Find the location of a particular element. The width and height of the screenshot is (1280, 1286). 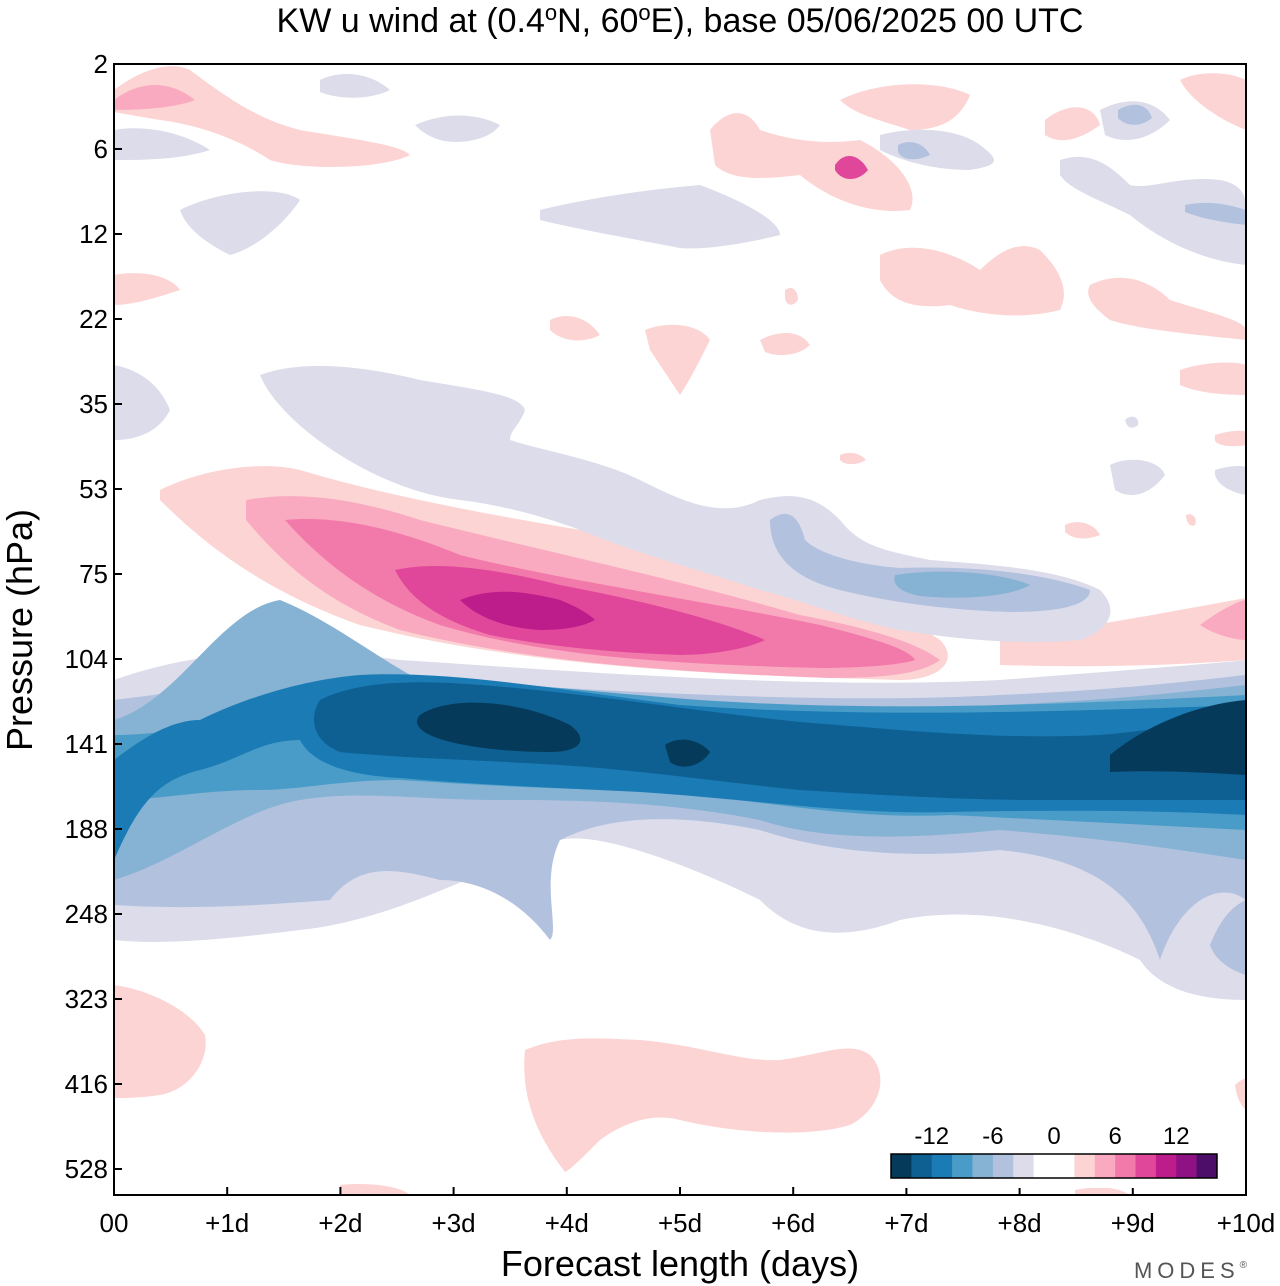

colorbar-tick-label: -12 is located at coordinates (931, 1136).